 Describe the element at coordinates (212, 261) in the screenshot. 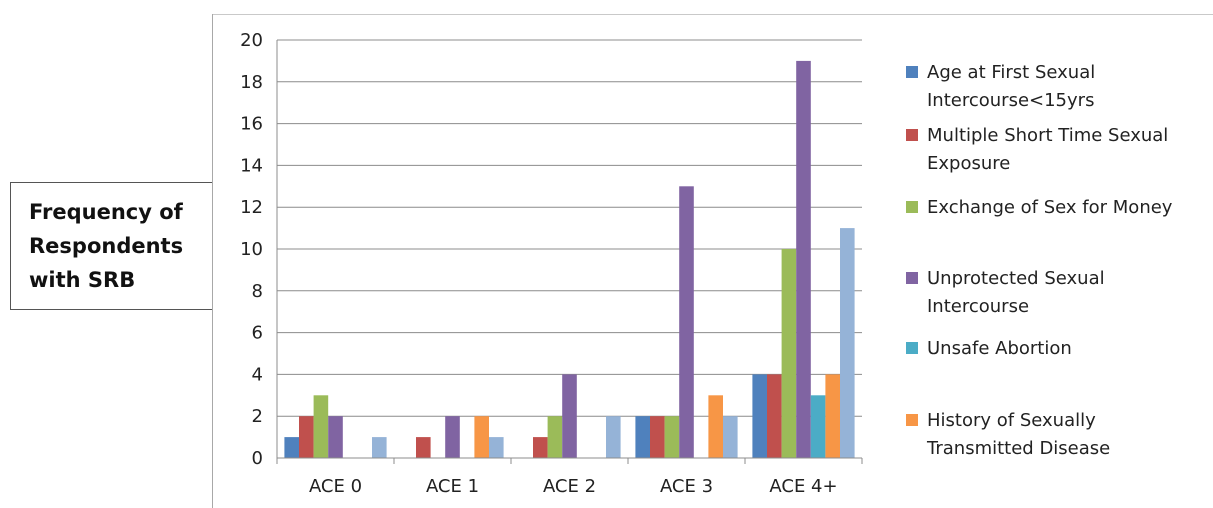

I see `frame-left-border` at that location.